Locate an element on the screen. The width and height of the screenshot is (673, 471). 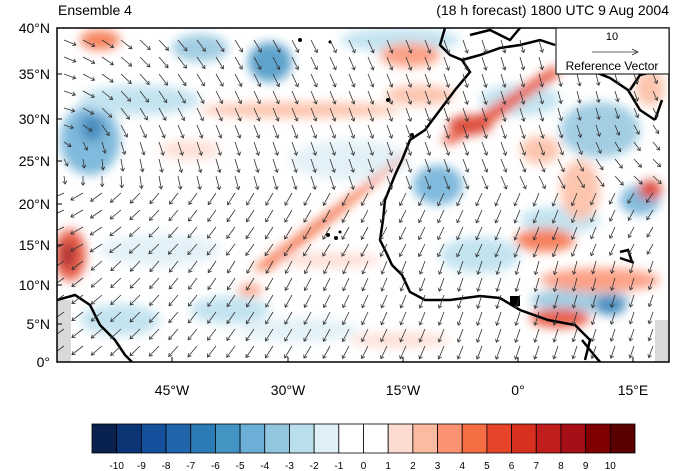
colorbar-label: 4 is located at coordinates (462, 466).